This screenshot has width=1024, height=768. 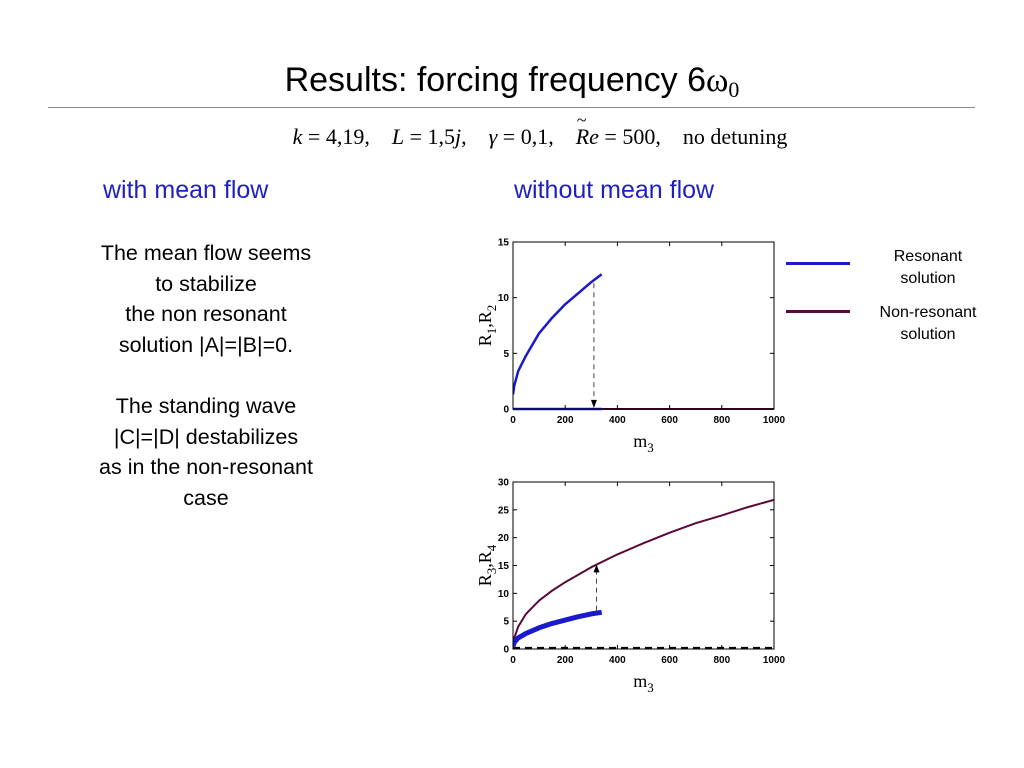 I want to click on title-omega: ω, so click(x=717, y=80).